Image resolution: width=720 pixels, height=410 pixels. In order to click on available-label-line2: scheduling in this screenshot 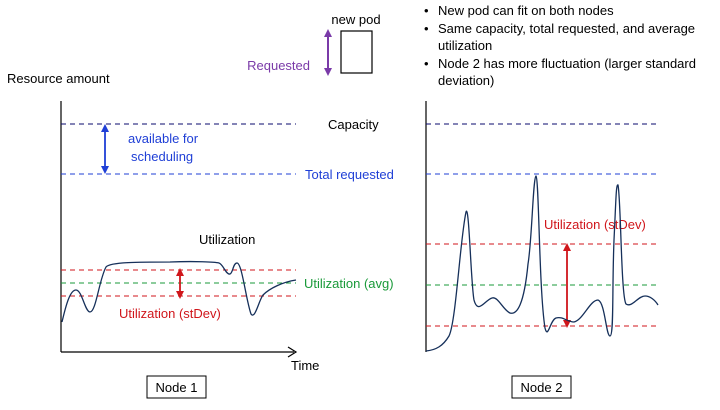, I will do `click(162, 156)`.